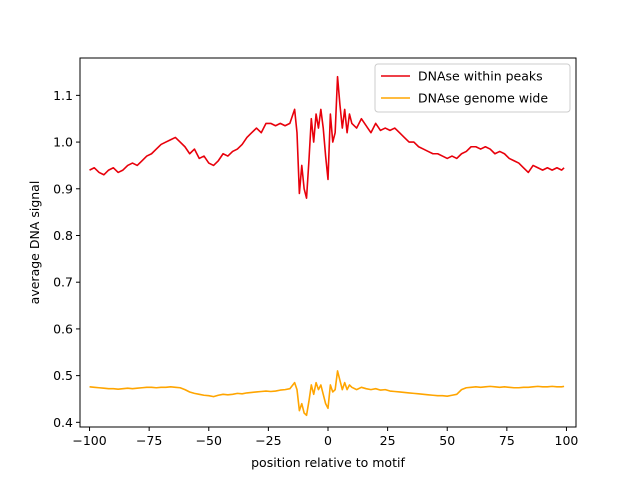 The height and width of the screenshot is (480, 640). What do you see at coordinates (63, 235) in the screenshot?
I see `y-tick-label: 0.8` at bounding box center [63, 235].